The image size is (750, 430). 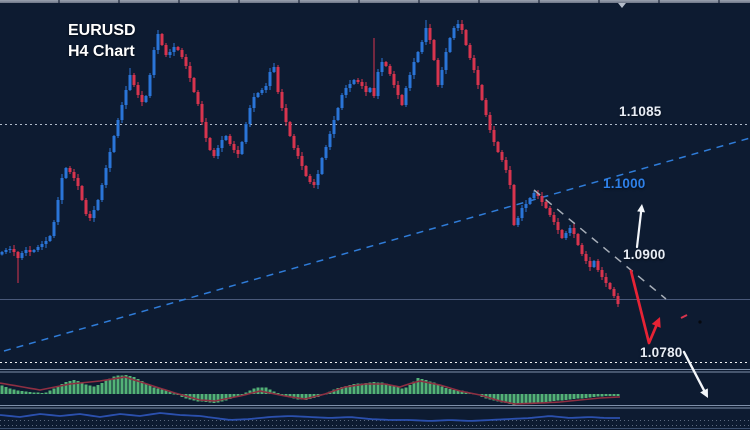 I want to click on symbol-label: EURUSD, so click(x=102, y=30).